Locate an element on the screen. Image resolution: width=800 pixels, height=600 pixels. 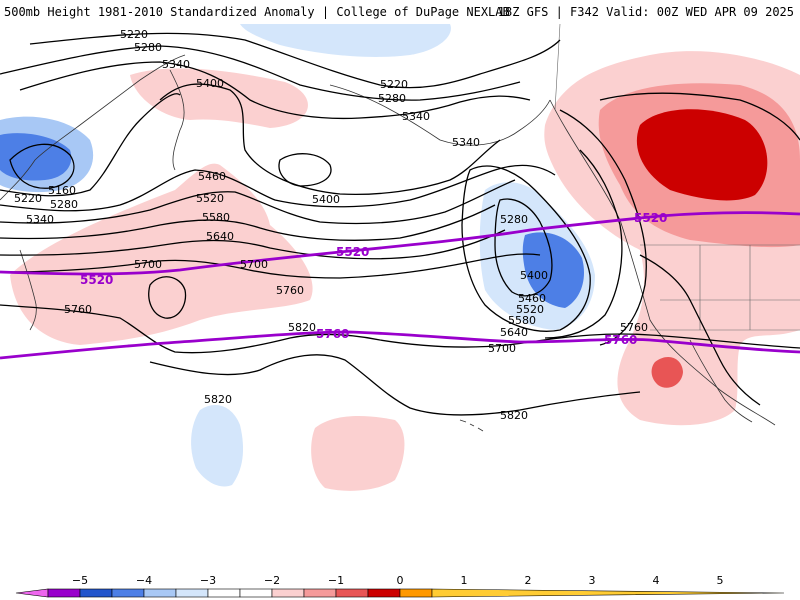
colorbar-tick-label: 1 is located at coordinates (464, 580).